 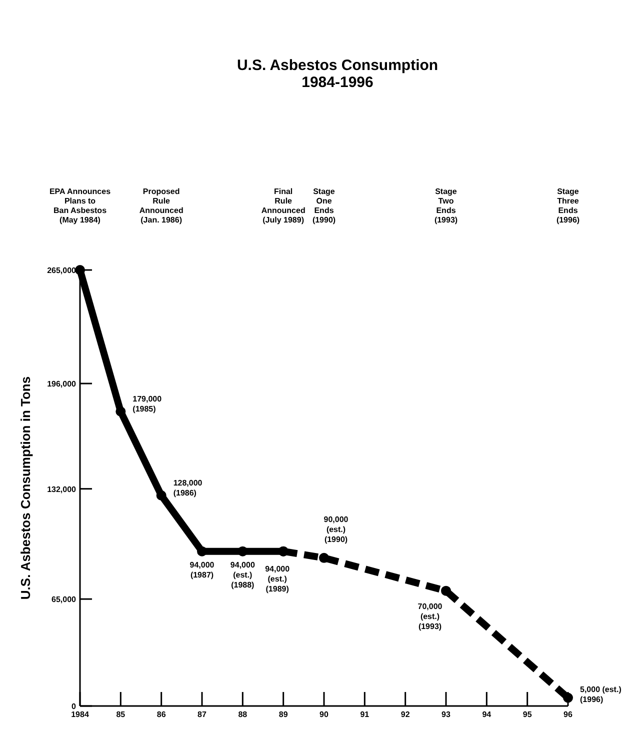 What do you see at coordinates (80, 714) in the screenshot?
I see `x-tick-label: 1984` at bounding box center [80, 714].